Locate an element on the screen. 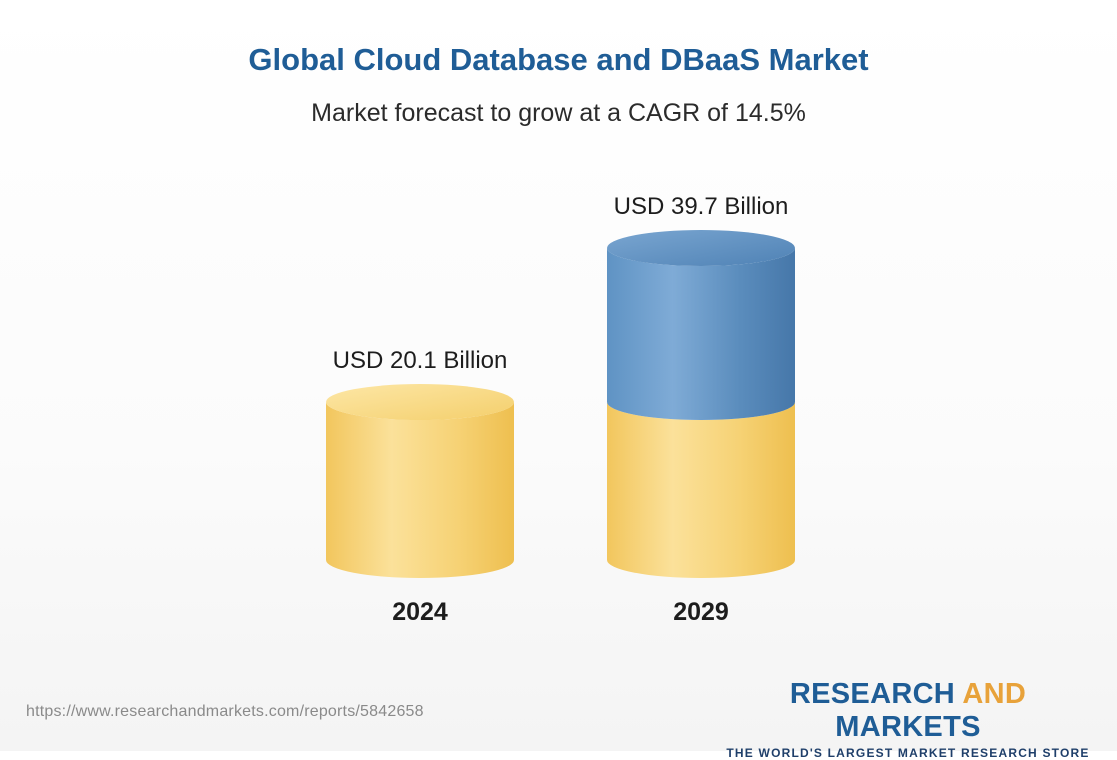  chart-title: Global Cloud Database and DBaaS Market is located at coordinates (558, 59).